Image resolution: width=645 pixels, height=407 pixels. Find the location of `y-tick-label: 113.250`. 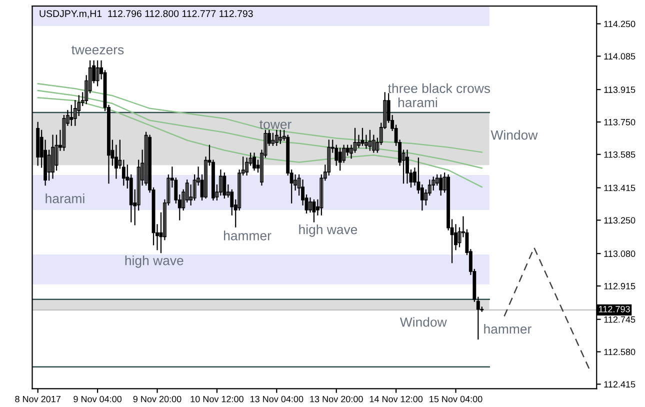

y-tick-label: 113.250 is located at coordinates (620, 220).